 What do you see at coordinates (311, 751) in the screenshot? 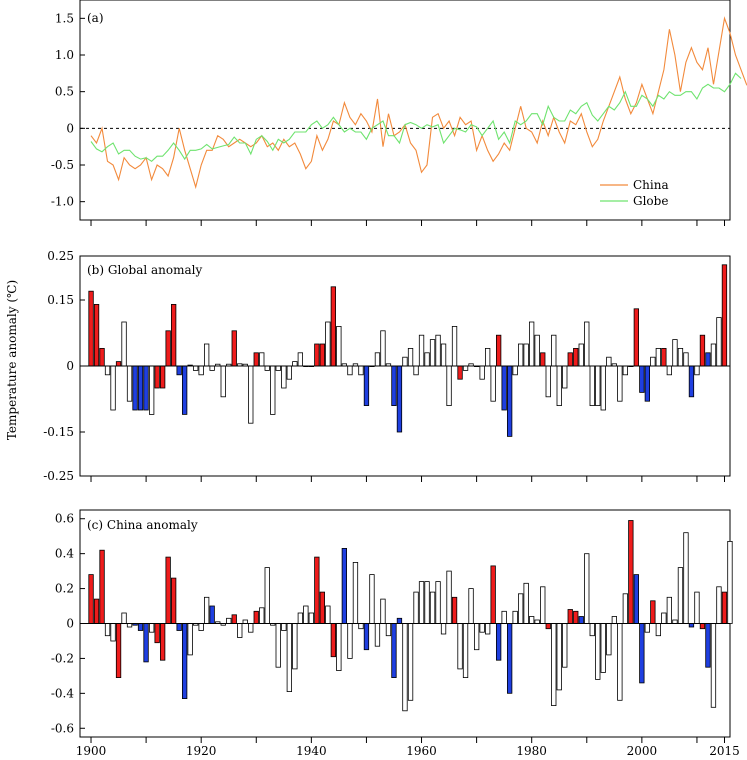
I see `x-tick-label: 1940` at bounding box center [311, 751].